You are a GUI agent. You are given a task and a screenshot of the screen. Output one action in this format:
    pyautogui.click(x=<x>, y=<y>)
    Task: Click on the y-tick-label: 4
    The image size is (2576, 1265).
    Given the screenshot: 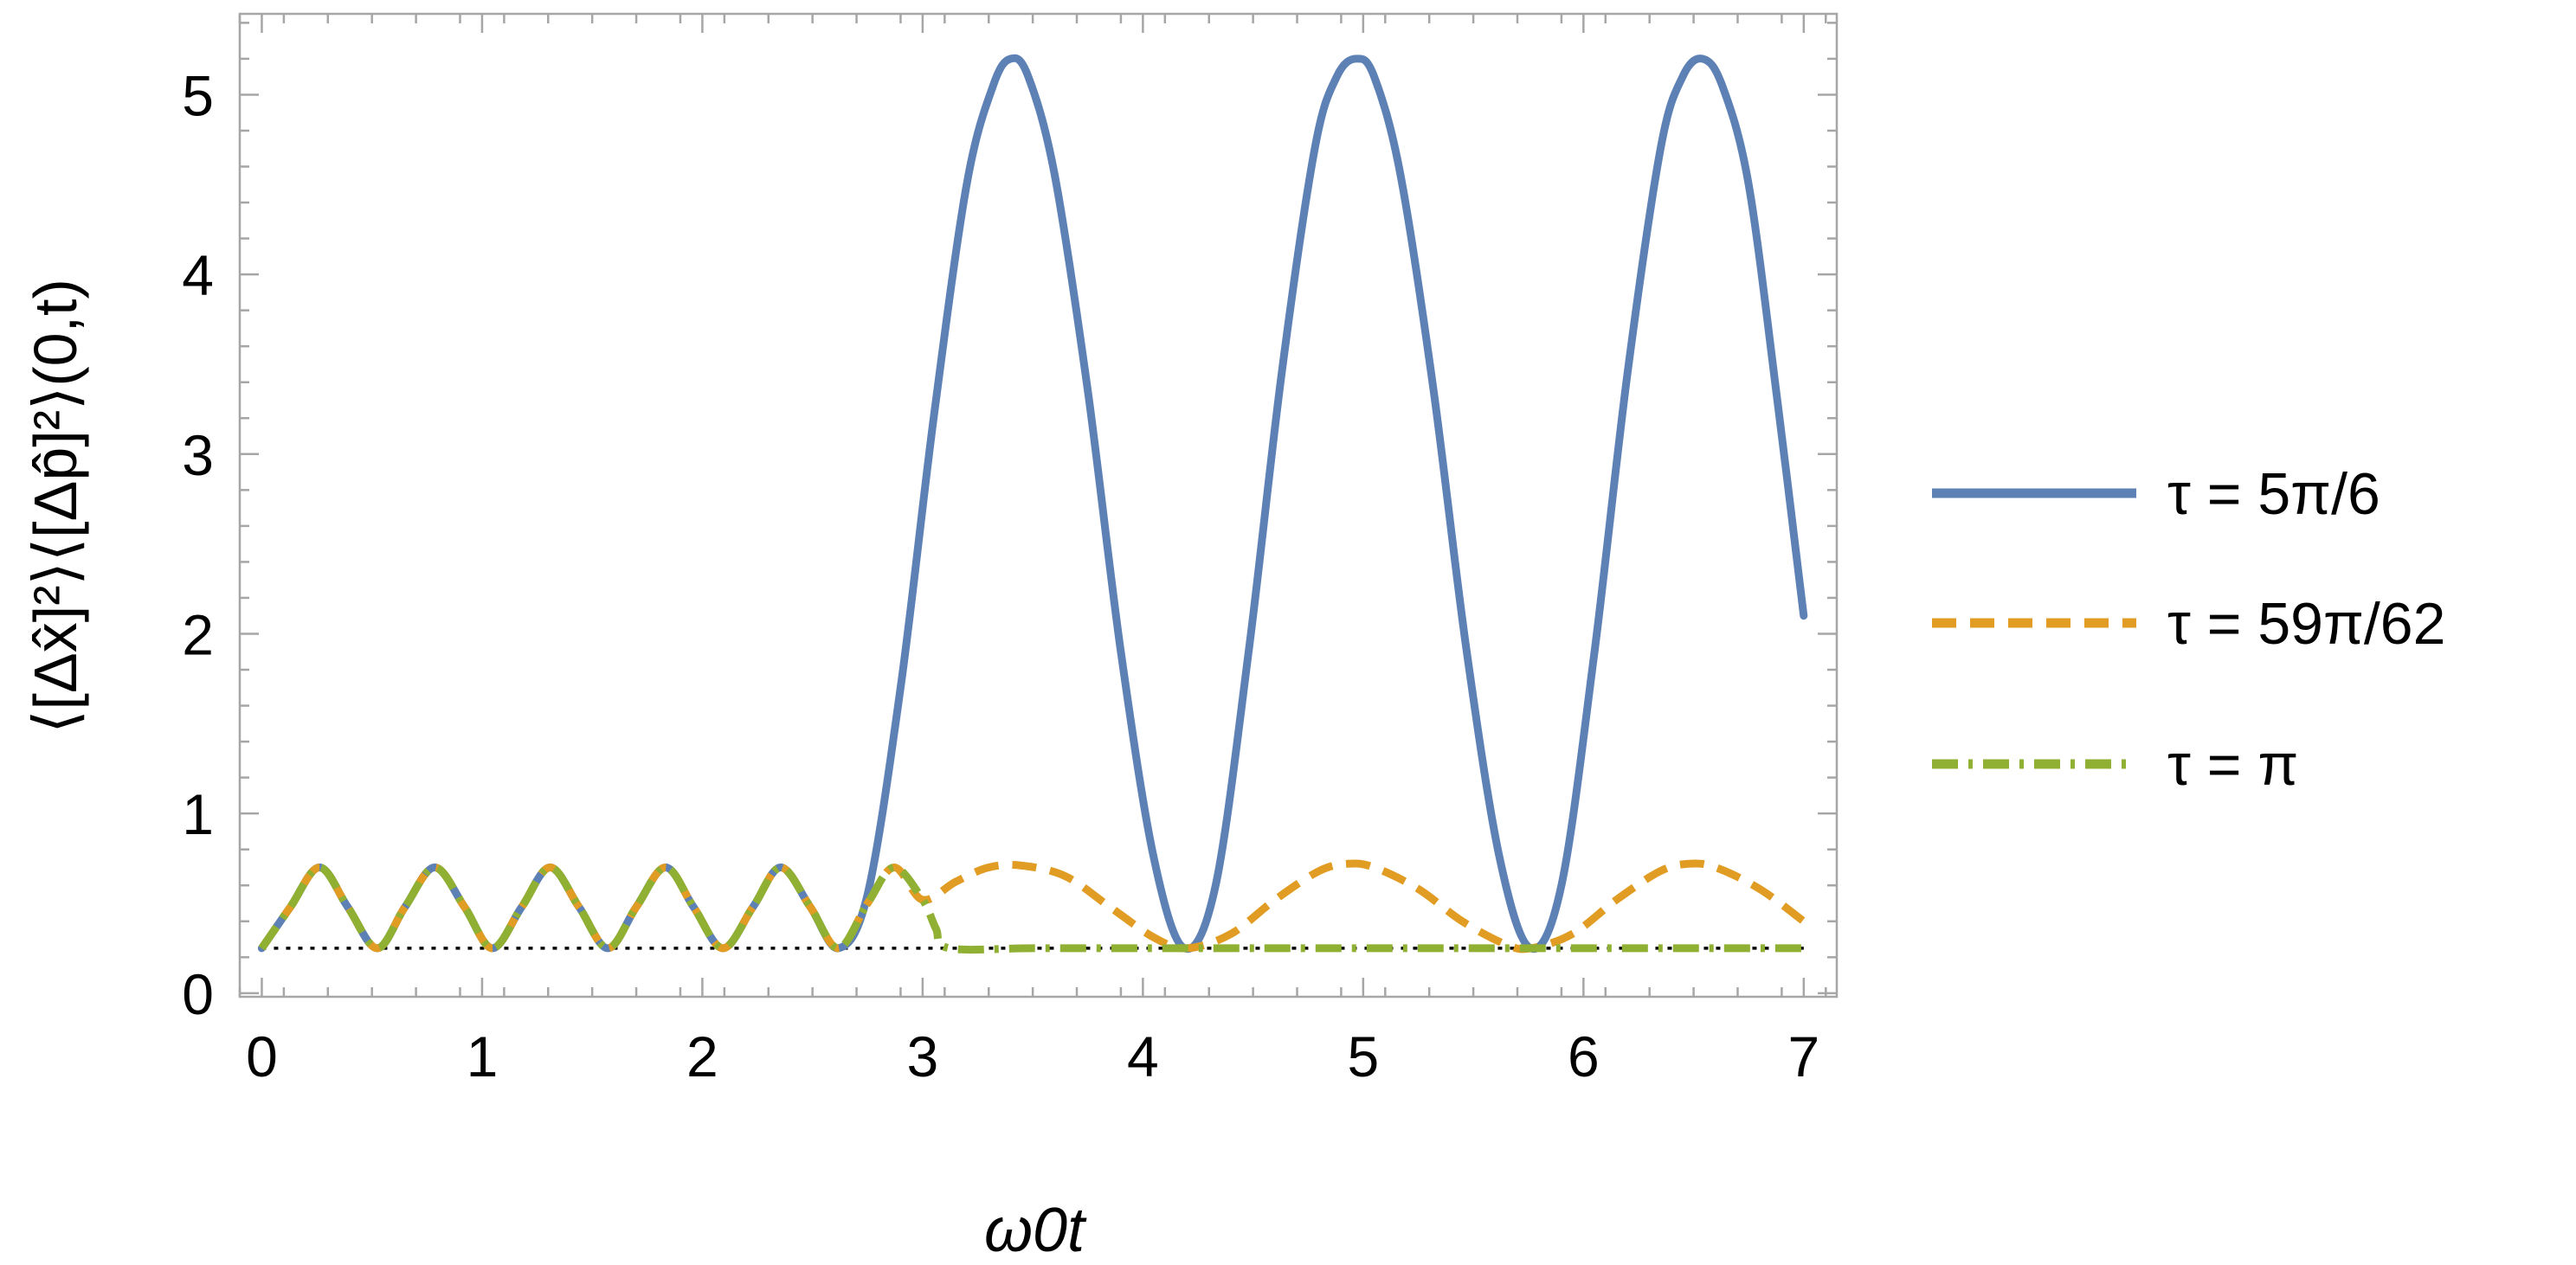 What is the action you would take?
    pyautogui.click(x=198, y=275)
    